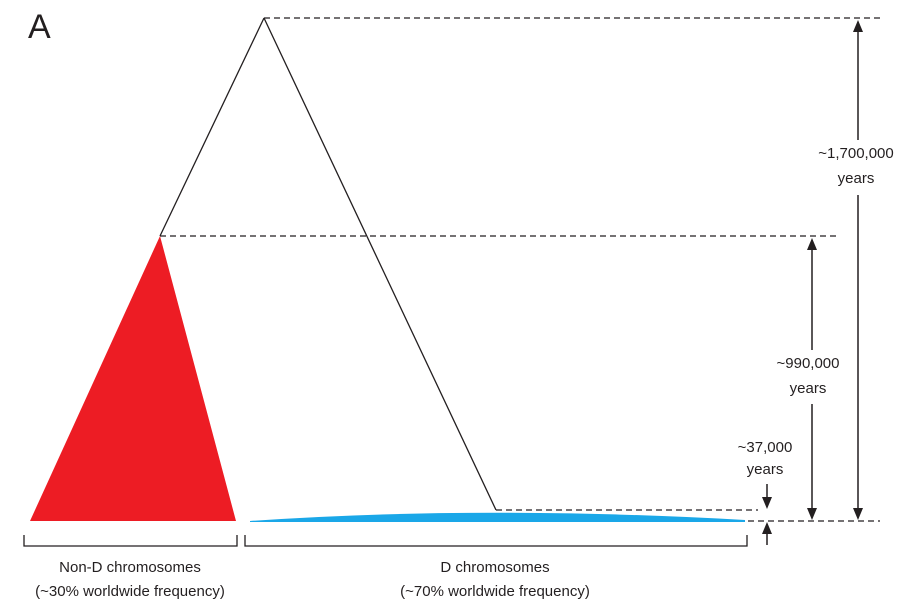 This screenshot has height=603, width=902. Describe the element at coordinates (808, 363) in the screenshot. I see `annotation-990k-value: ~990,000` at that location.